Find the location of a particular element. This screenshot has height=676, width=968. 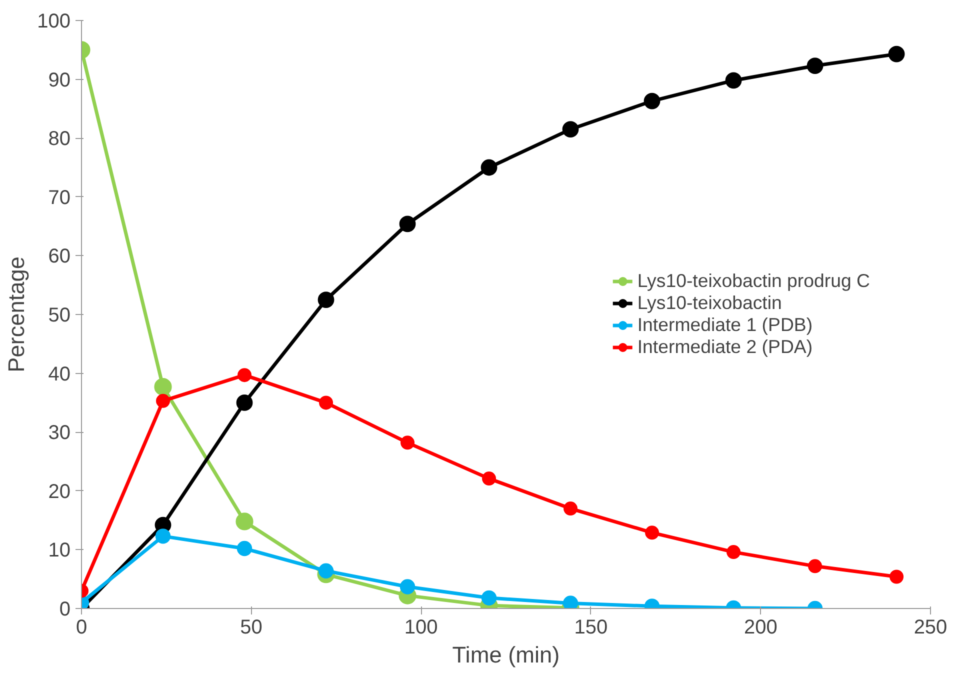

legend-label: Intermediate 1 (PDB) is located at coordinates (725, 325).